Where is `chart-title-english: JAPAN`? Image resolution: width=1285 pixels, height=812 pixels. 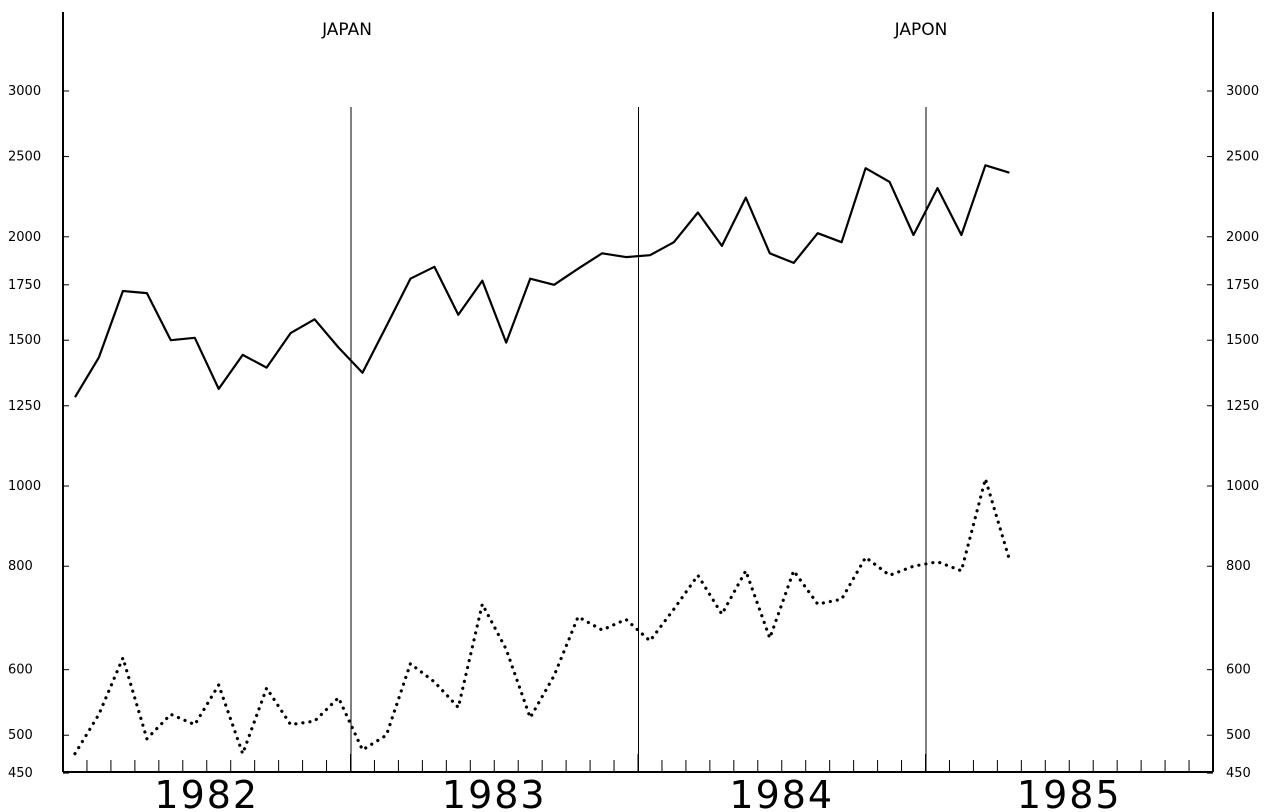 chart-title-english: JAPAN is located at coordinates (346, 30).